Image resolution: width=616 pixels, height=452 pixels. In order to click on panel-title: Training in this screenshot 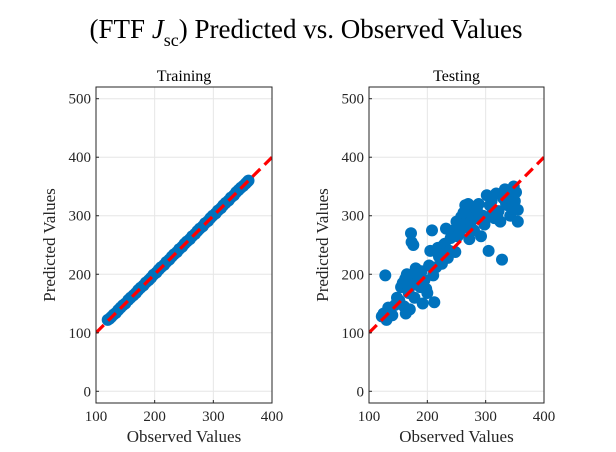, I will do `click(184, 76)`.